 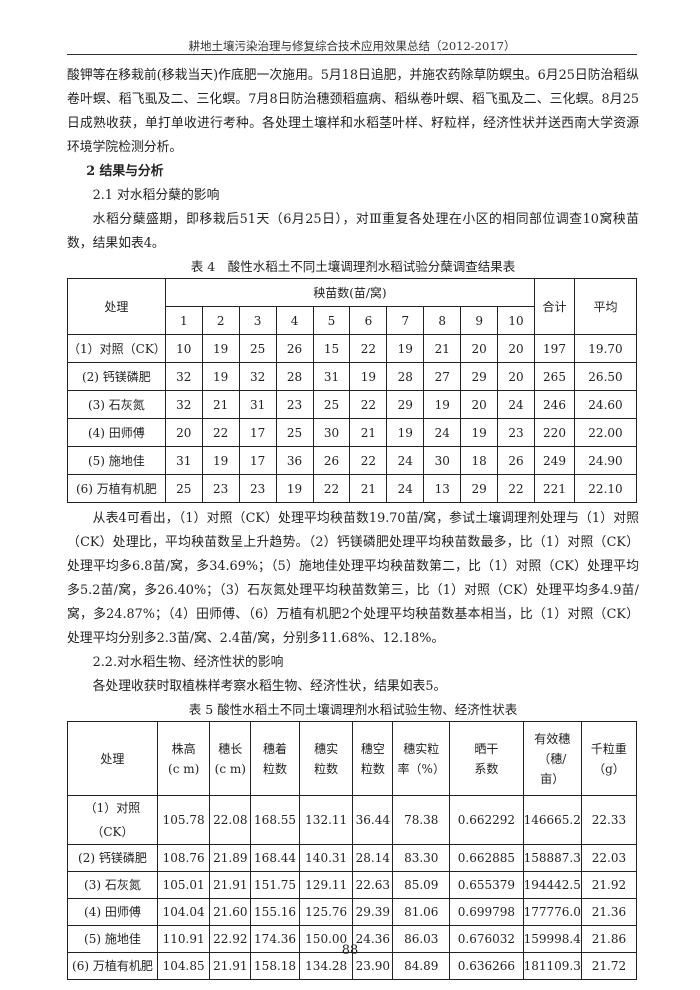 What do you see at coordinates (421, 966) in the screenshot?
I see `trait-value: 84.89` at bounding box center [421, 966].